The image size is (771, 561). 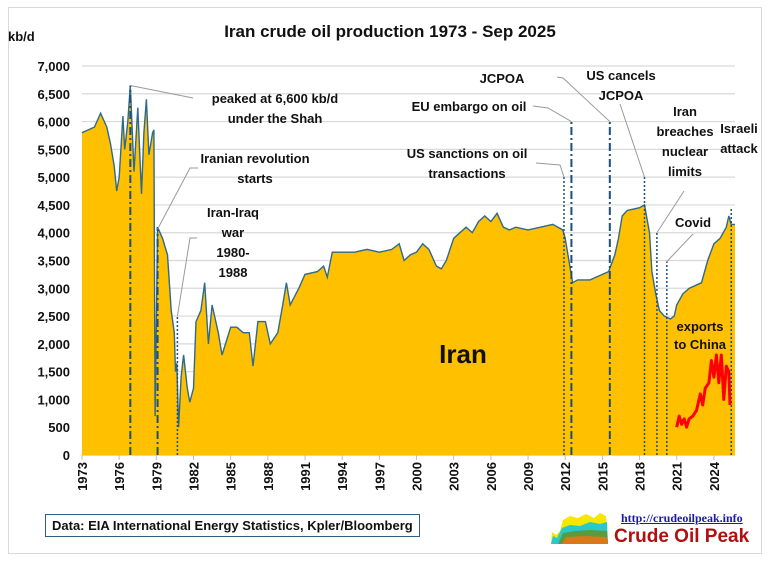 What do you see at coordinates (685, 171) in the screenshot?
I see `event-annotation: limits` at bounding box center [685, 171].